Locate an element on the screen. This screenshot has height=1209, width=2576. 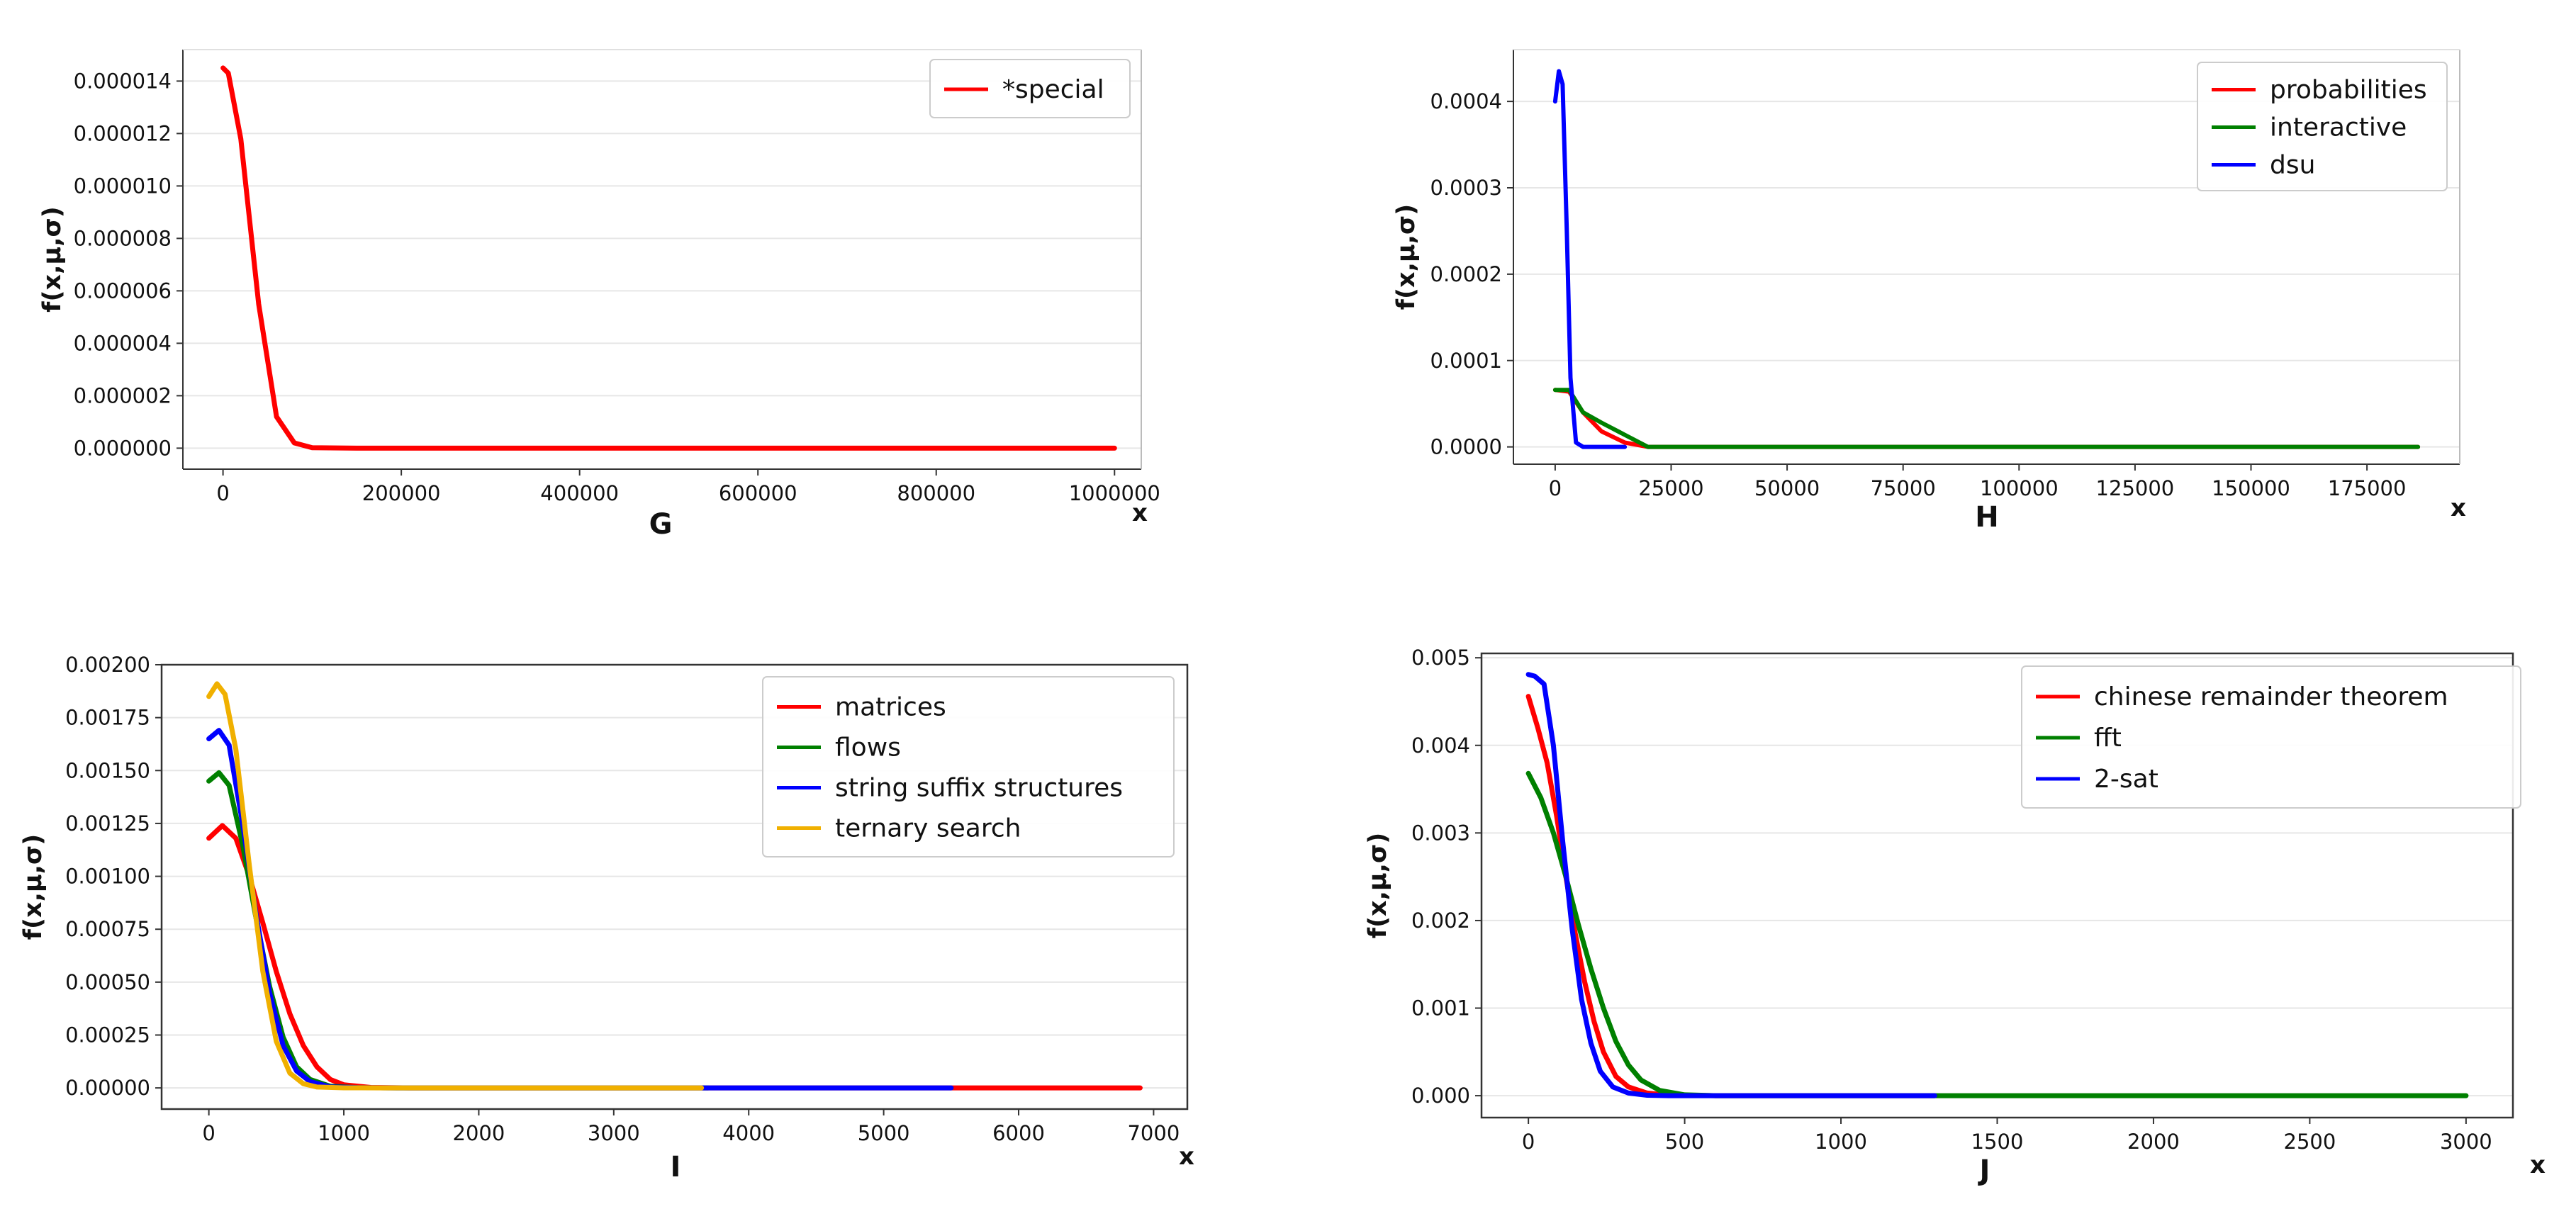
legend-entry: 2-sat is located at coordinates (2126, 779).